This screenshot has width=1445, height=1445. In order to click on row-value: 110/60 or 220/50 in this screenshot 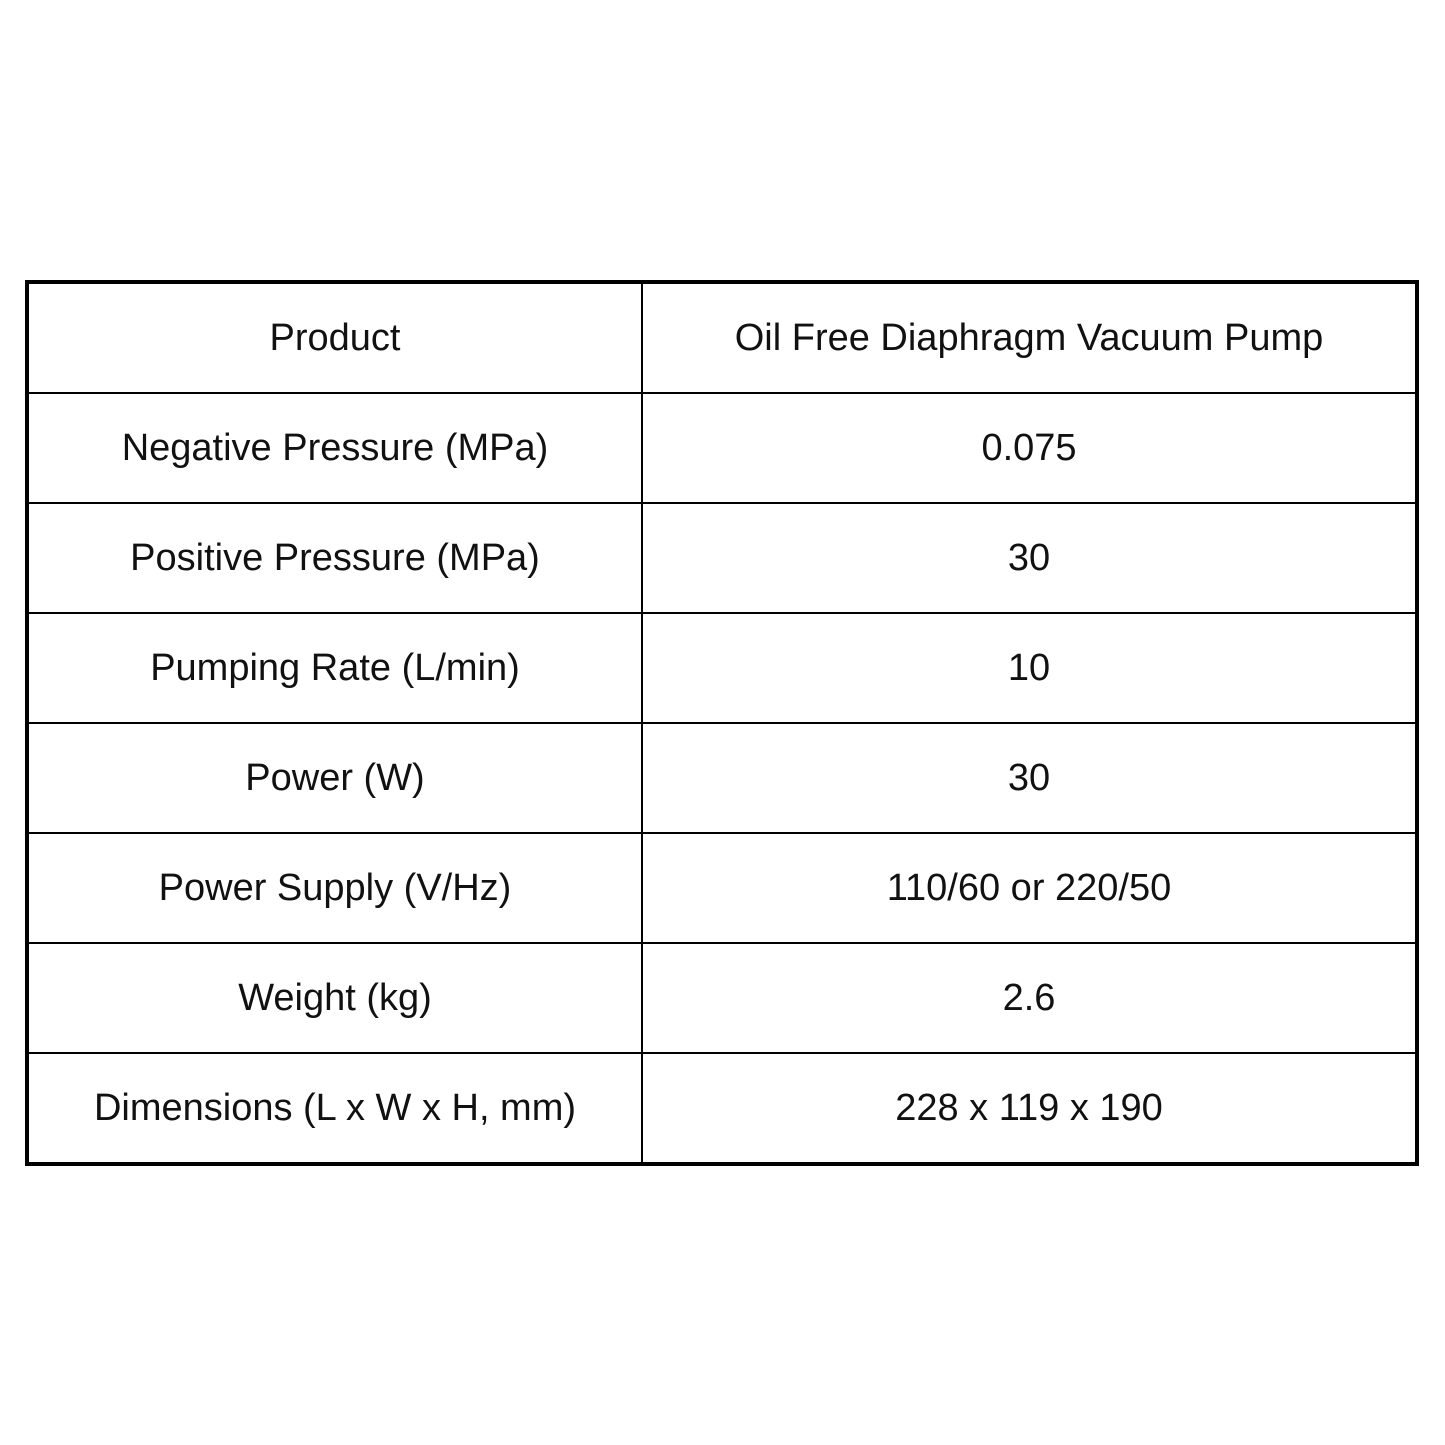, I will do `click(1029, 888)`.